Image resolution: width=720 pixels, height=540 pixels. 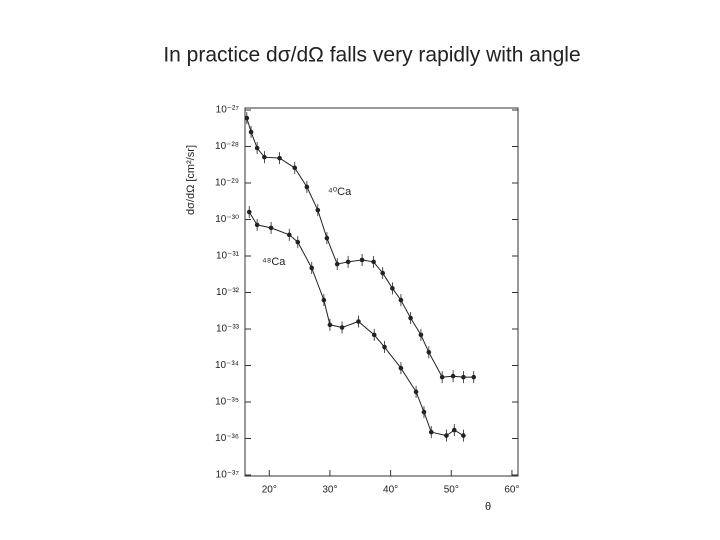 What do you see at coordinates (228, 110) in the screenshot?
I see `y-tick-label: 10⁻²⁷` at bounding box center [228, 110].